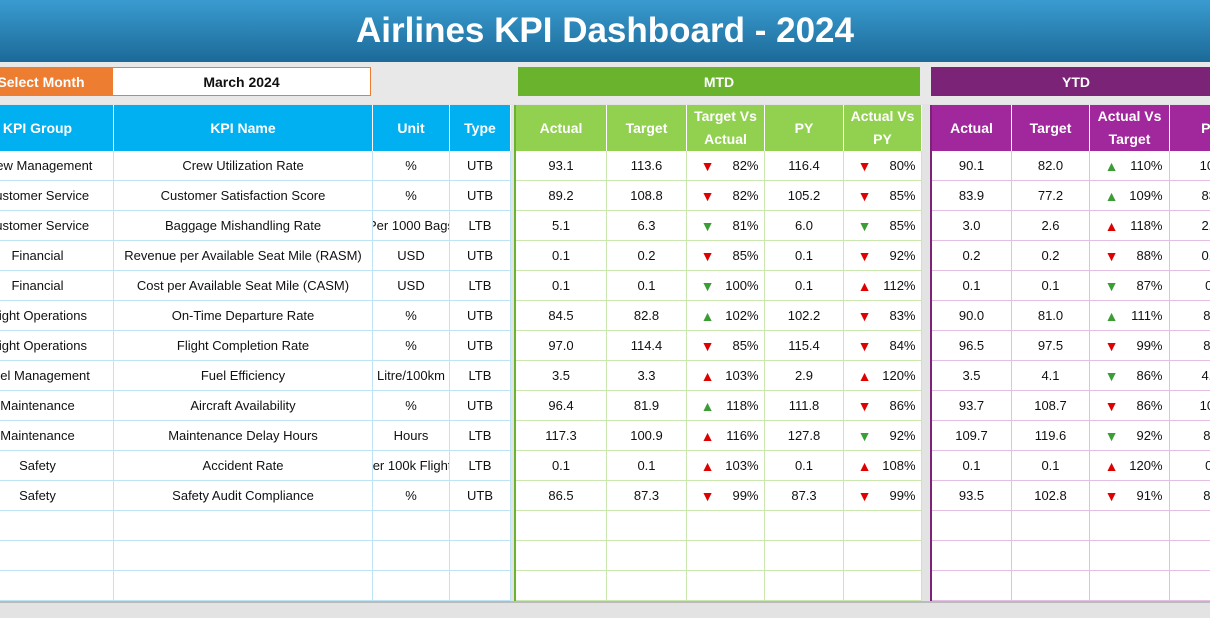 The width and height of the screenshot is (1210, 618). I want to click on table-row: 89.2 108.8 ▼ 82% 105.2 ▼ 85%, so click(719, 196).